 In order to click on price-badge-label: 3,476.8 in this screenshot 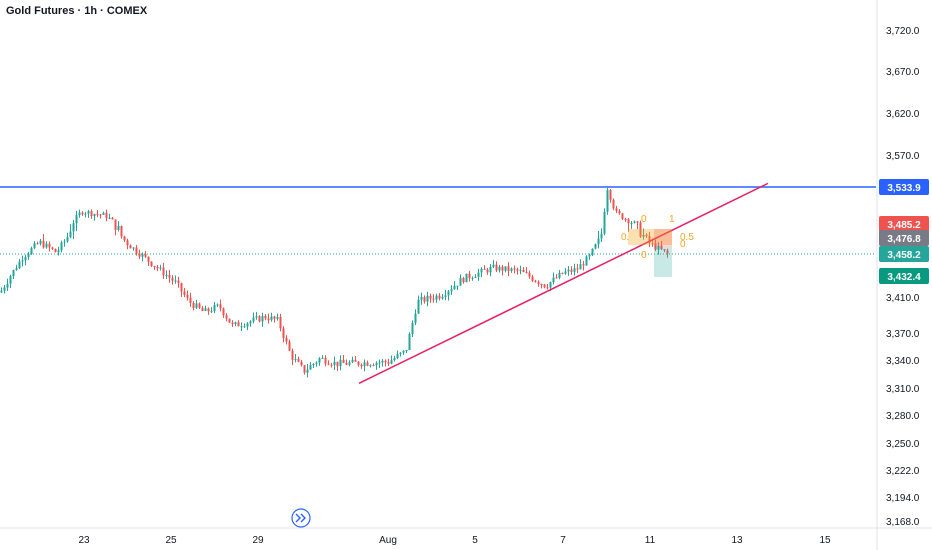, I will do `click(904, 239)`.